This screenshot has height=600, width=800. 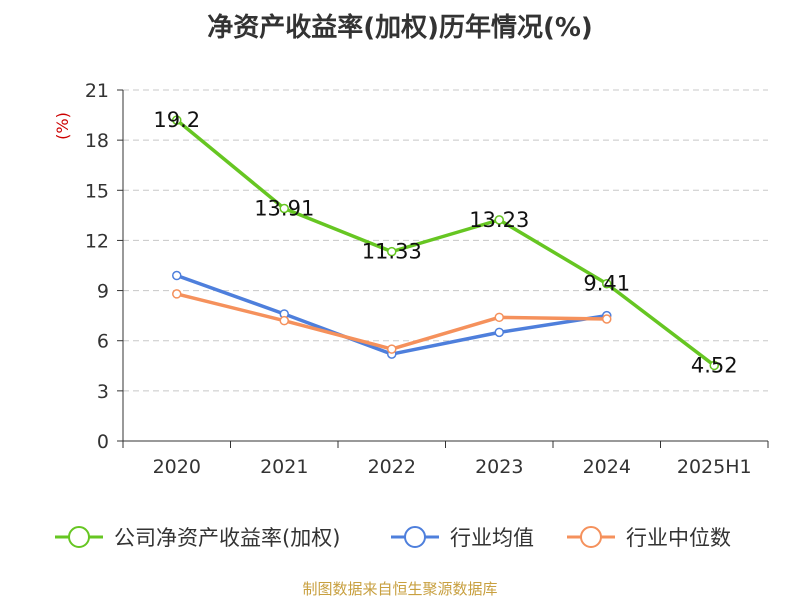 What do you see at coordinates (103, 342) in the screenshot?
I see `y-tick-label: 6` at bounding box center [103, 342].